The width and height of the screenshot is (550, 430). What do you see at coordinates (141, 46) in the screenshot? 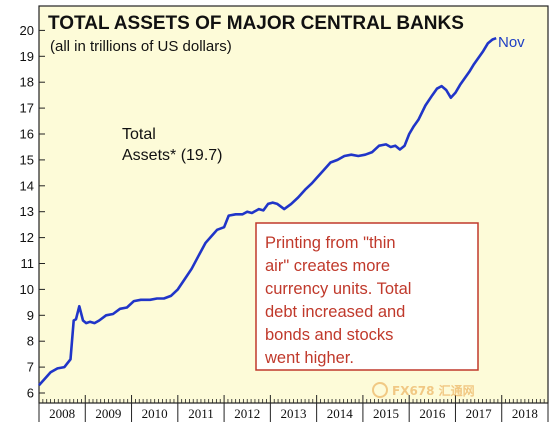
I see `chart-subtitle: (all in trillions of US dollars)` at bounding box center [141, 46].